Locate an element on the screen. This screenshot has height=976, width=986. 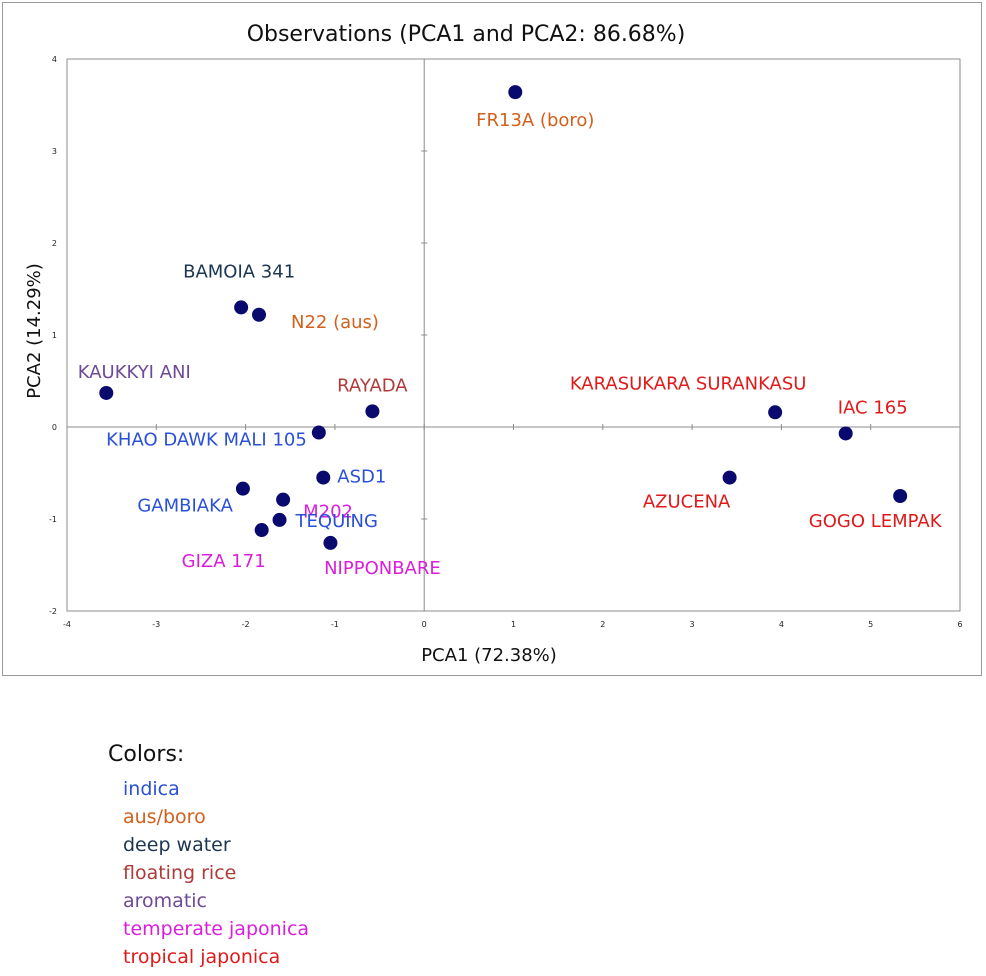
chart-title: Observations (PCA1 and PCA2: 86.68%) is located at coordinates (466, 34).